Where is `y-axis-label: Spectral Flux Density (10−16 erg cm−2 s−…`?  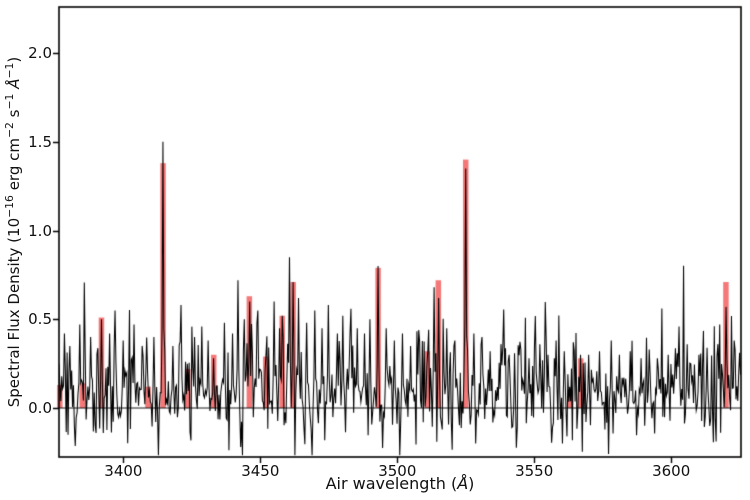
y-axis-label: Spectral Flux Density (10−16 erg cm−2 s−… is located at coordinates (13, 232).